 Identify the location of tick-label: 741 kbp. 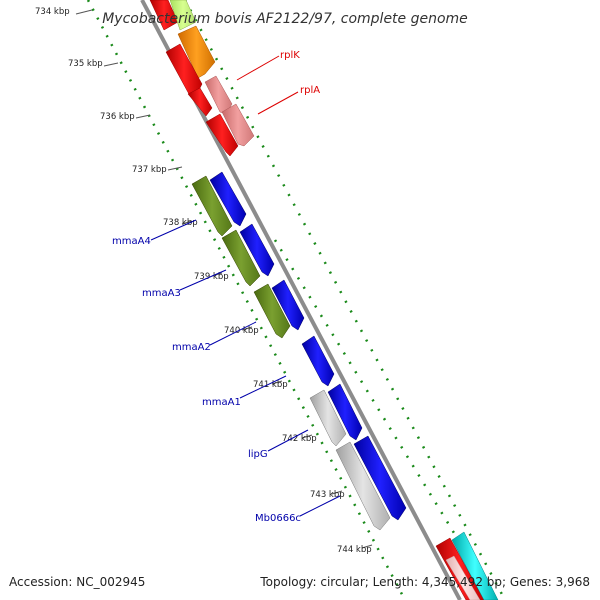
(270, 385).